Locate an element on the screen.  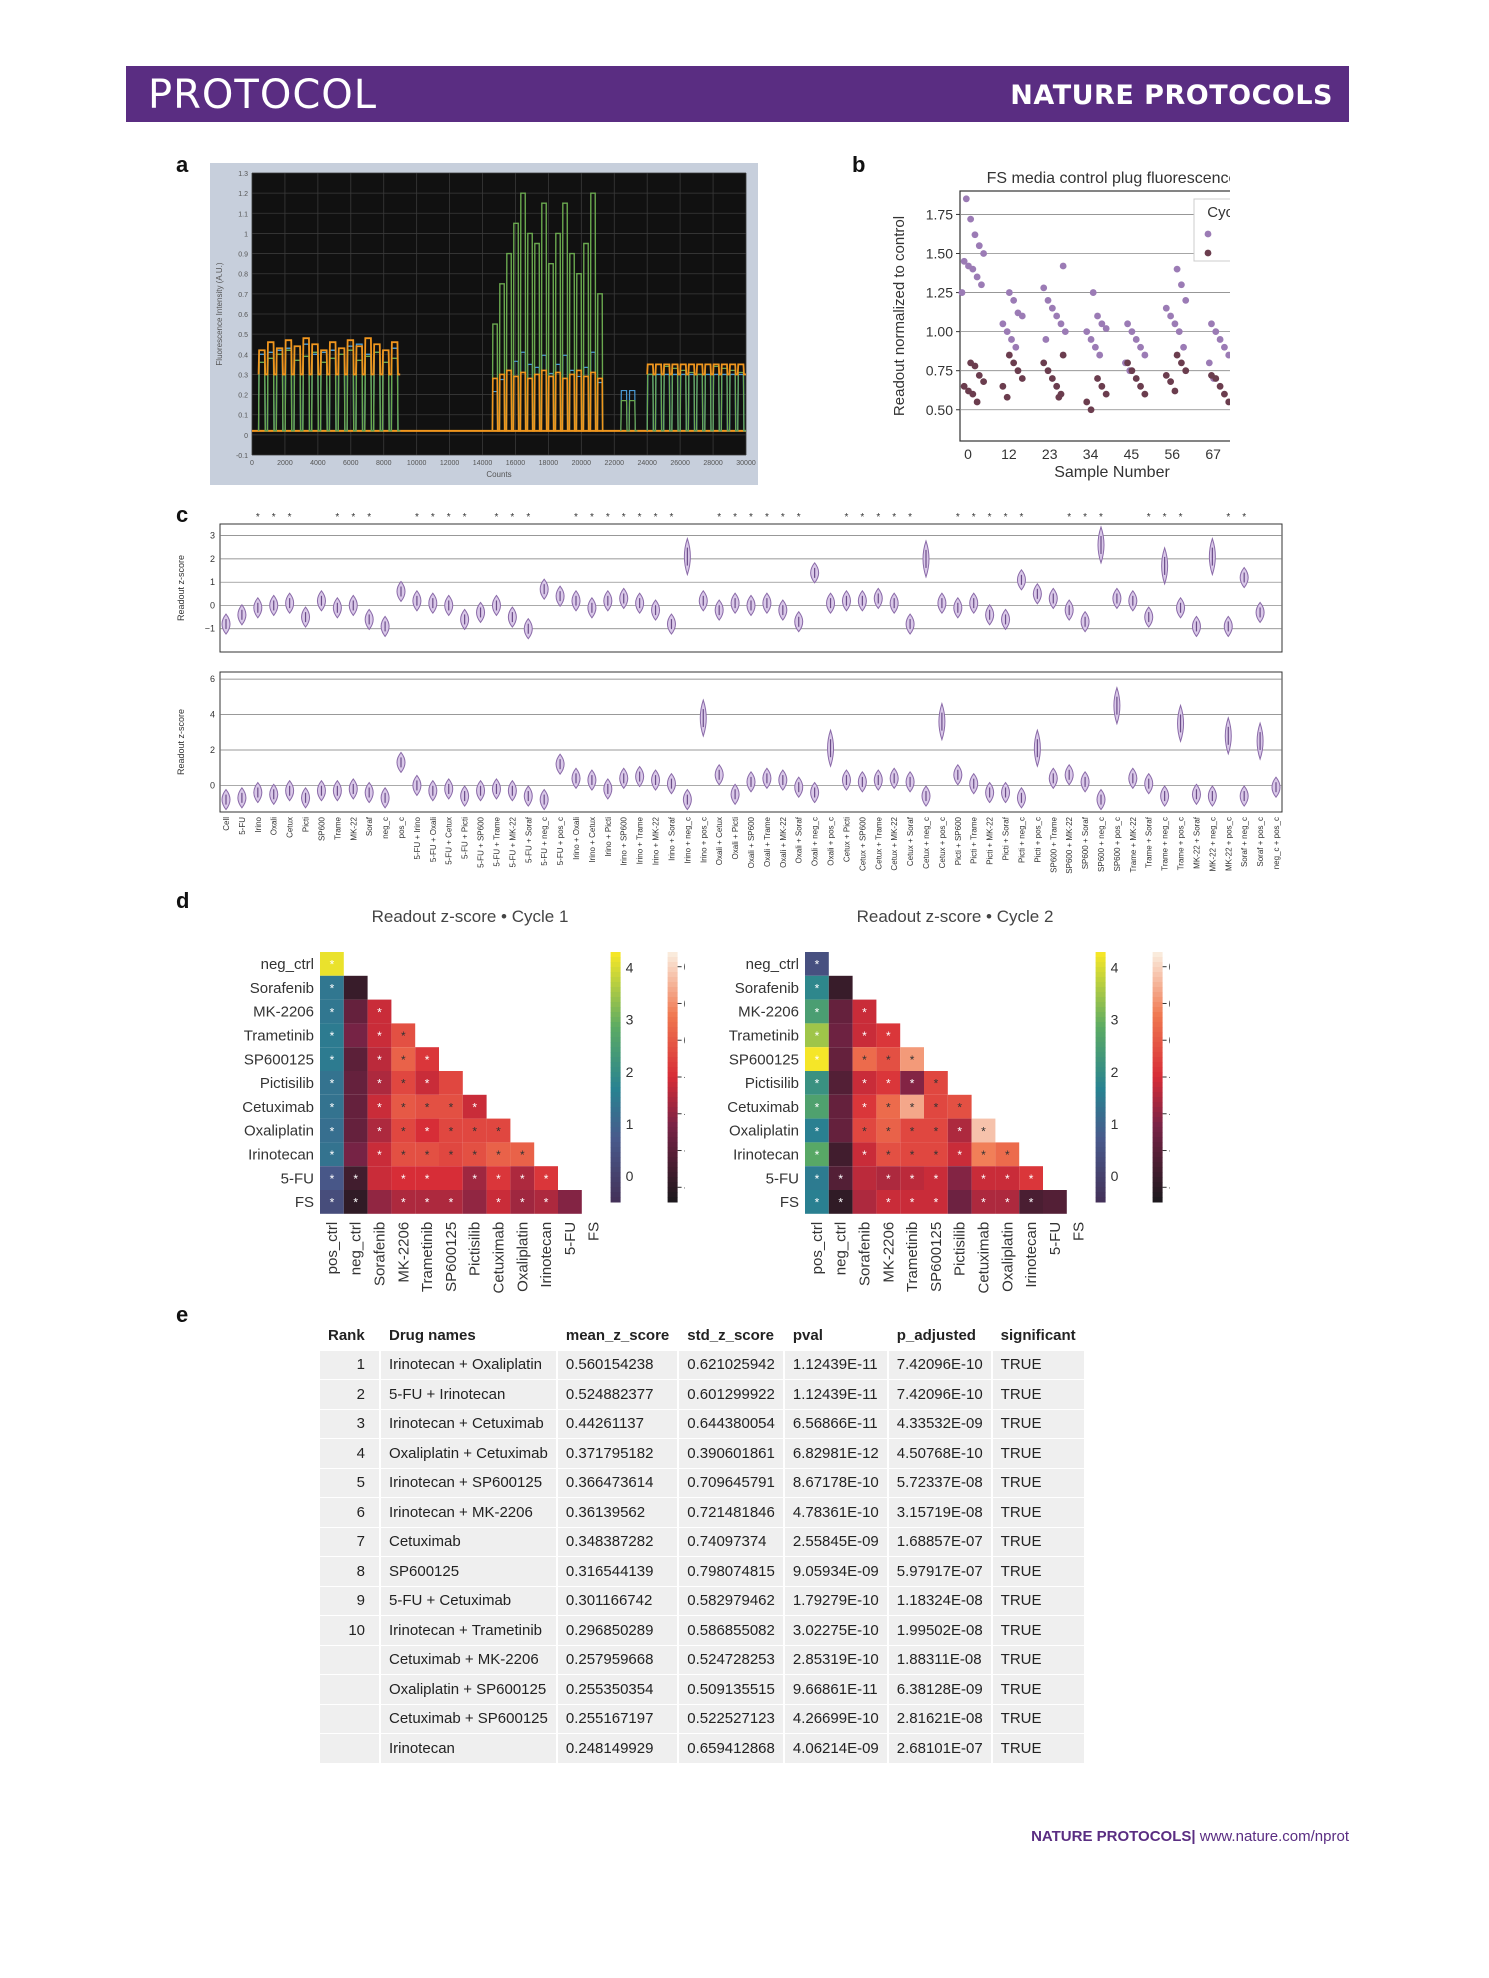
y-tick-label: 1.25 is located at coordinates (939, 293).